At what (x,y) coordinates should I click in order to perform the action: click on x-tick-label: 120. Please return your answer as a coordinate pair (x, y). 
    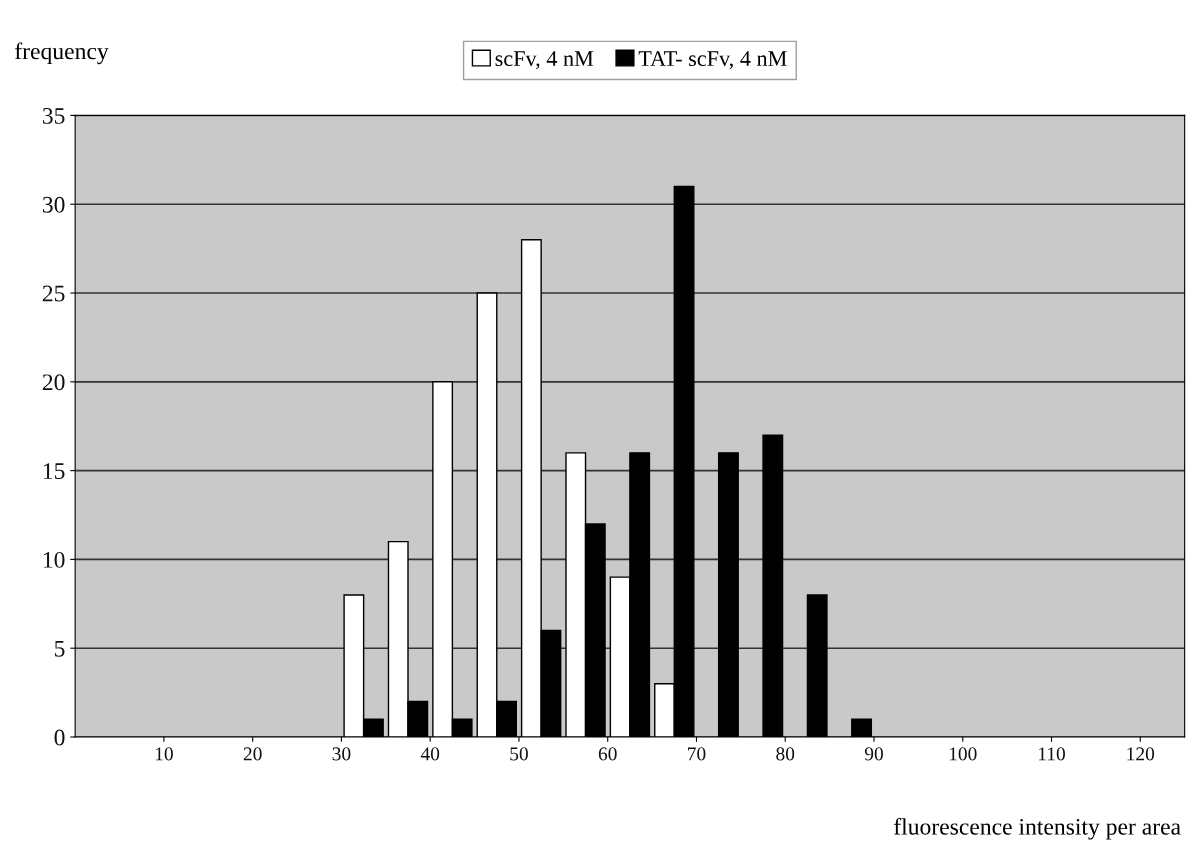
    Looking at the image, I should click on (1141, 754).